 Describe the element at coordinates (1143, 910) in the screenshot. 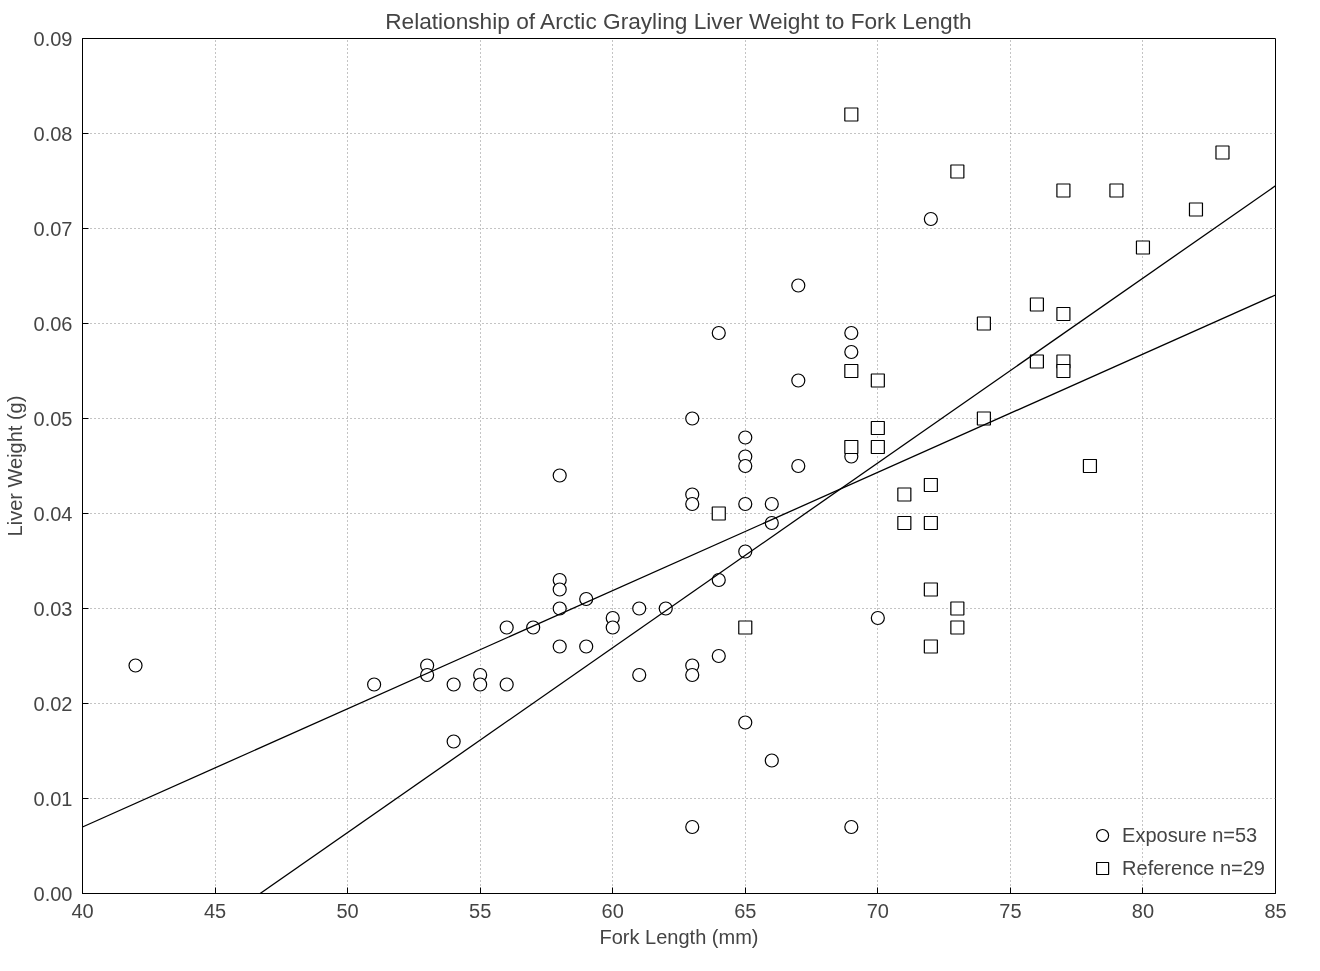

I see `x-tick-label: 80` at that location.